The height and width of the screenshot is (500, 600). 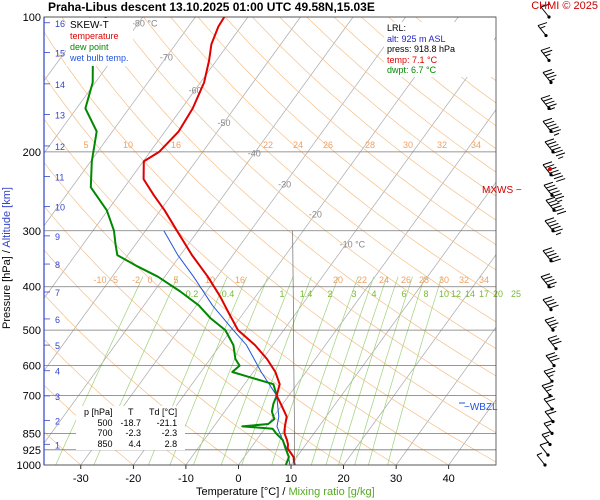 What do you see at coordinates (353, 294) in the screenshot?
I see `mixing-ratio-label: 3` at bounding box center [353, 294].